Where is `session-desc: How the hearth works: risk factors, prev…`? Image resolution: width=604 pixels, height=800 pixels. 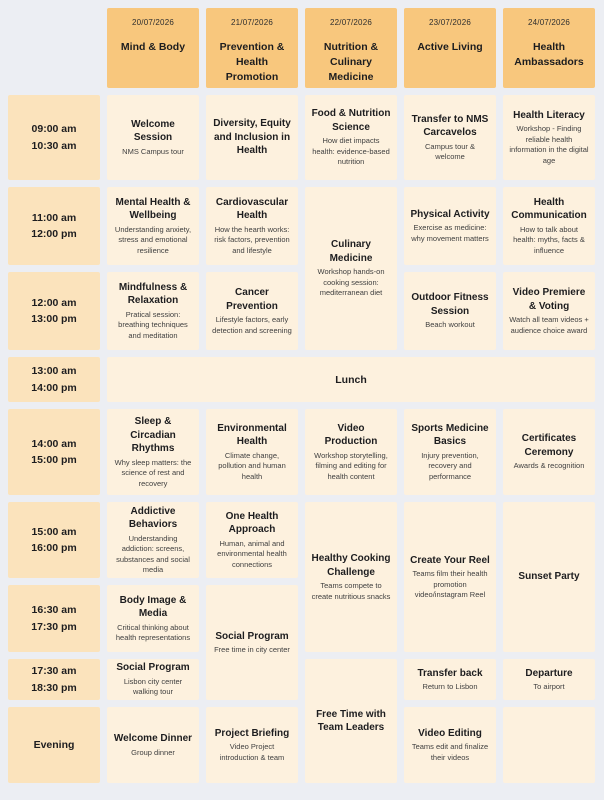
session-desc: How the hearth works: risk factors, prev… is located at coordinates (252, 239).